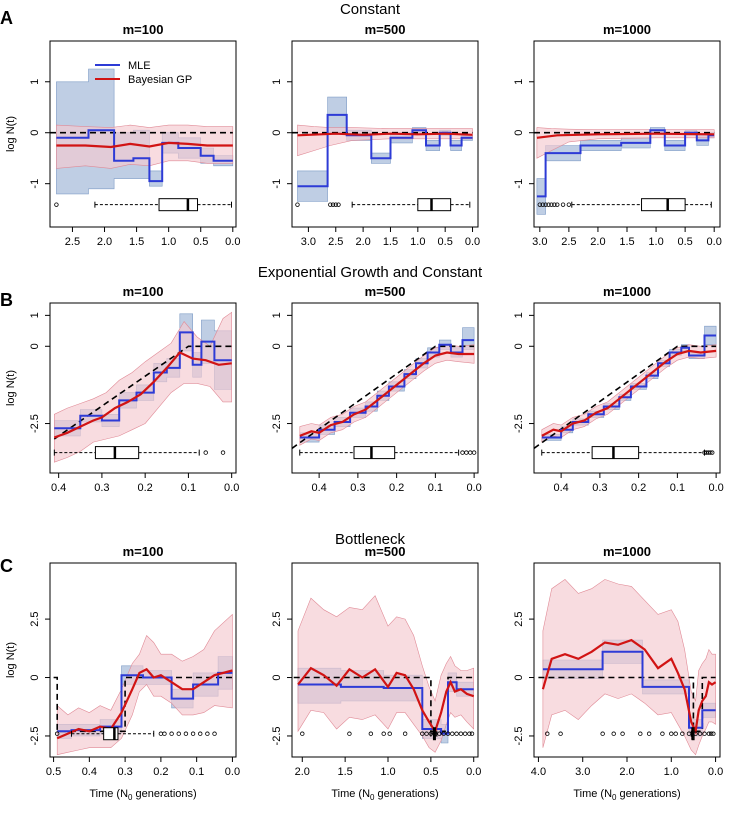 Image resolution: width=740 pixels, height=824 pixels. I want to click on x-tick-label: 2.5, so click(568, 242).